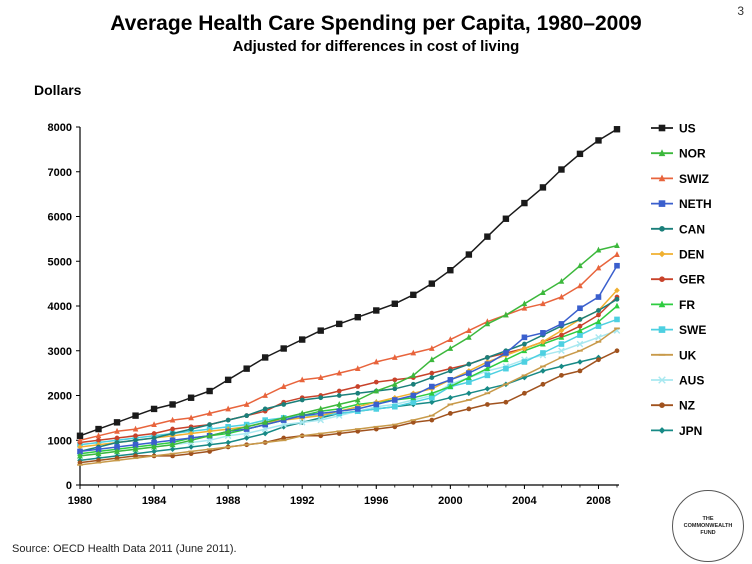  Describe the element at coordinates (677, 381) in the screenshot. I see `legend-item-aus: AUS` at that location.